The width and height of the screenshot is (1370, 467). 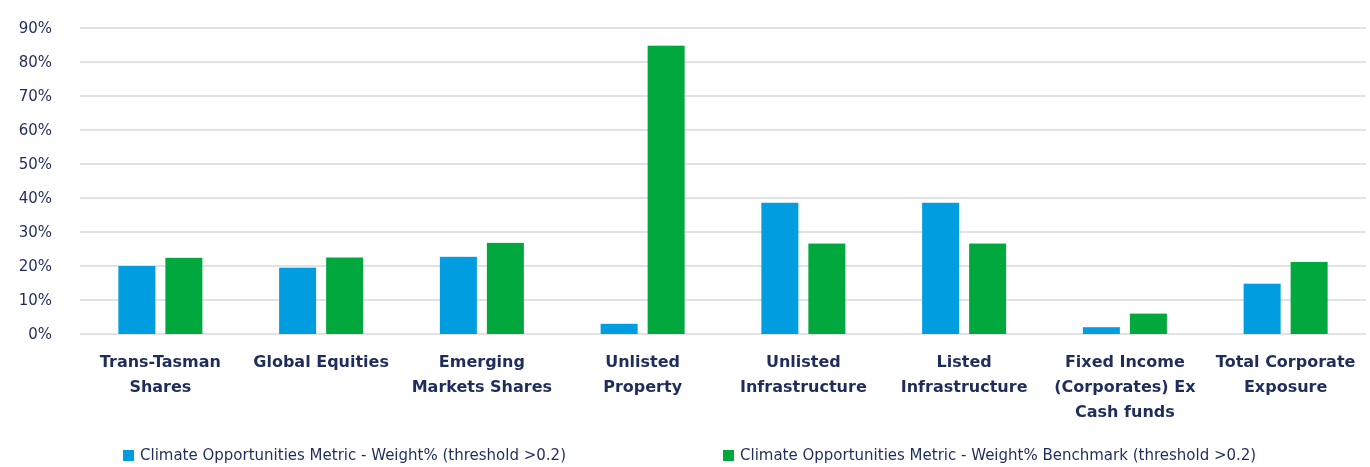 What do you see at coordinates (35, 266) in the screenshot?
I see `y-tick-label: 20%` at bounding box center [35, 266].